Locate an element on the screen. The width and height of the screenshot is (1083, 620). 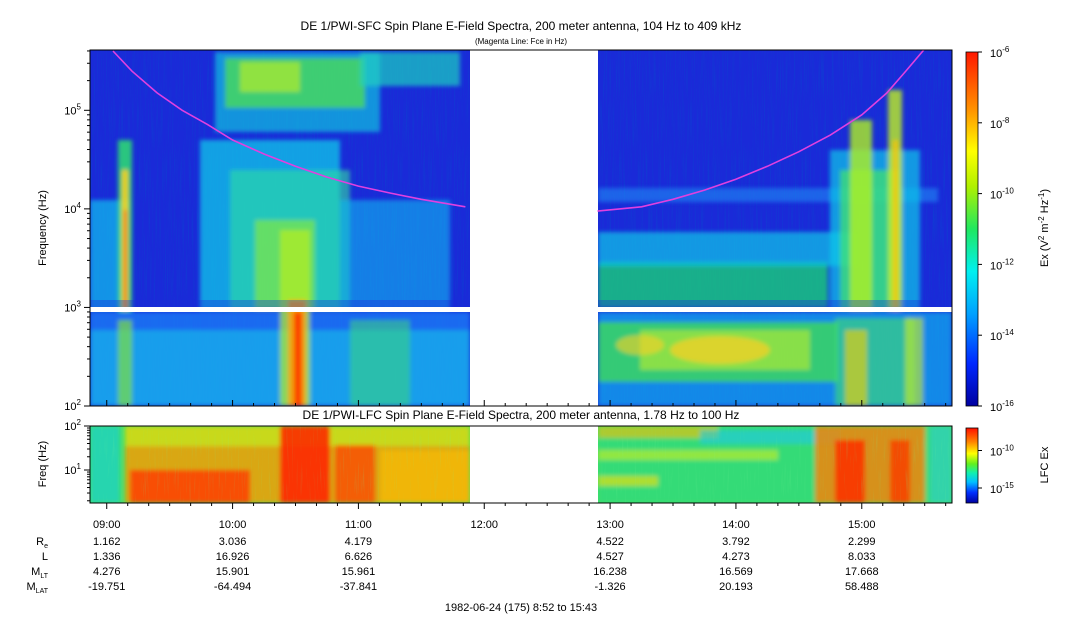
top-y-axis-label: Frequency (Hz) is located at coordinates (43, 228).